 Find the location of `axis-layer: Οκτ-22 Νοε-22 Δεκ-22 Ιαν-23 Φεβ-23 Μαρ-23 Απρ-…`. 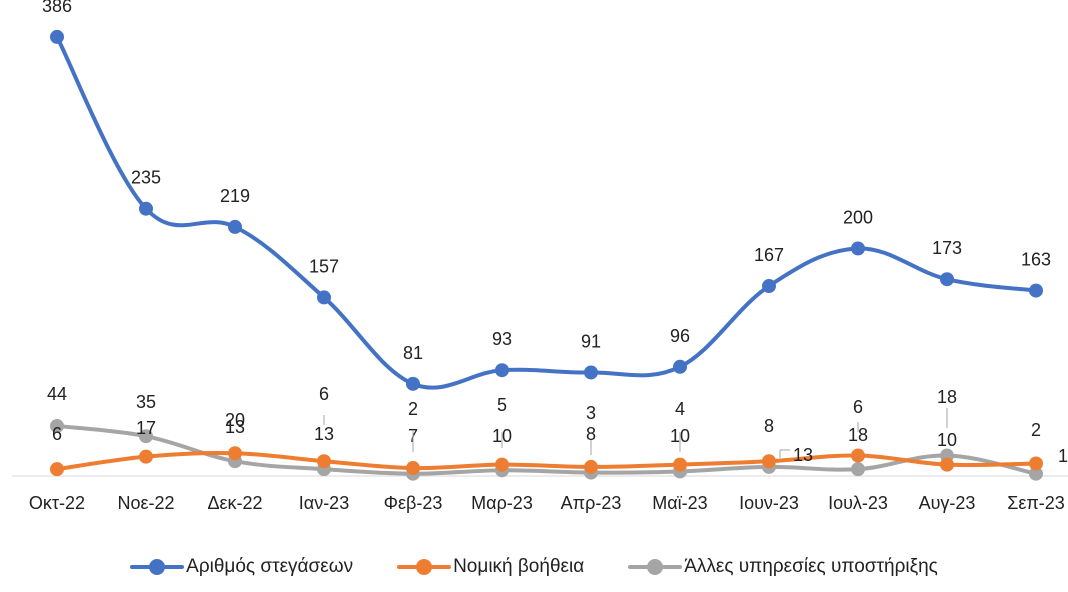

axis-layer: Οκτ-22 Νοε-22 Δεκ-22 Ιαν-23 Φεβ-23 Μαρ-23 Απρ-… is located at coordinates (540, 494).